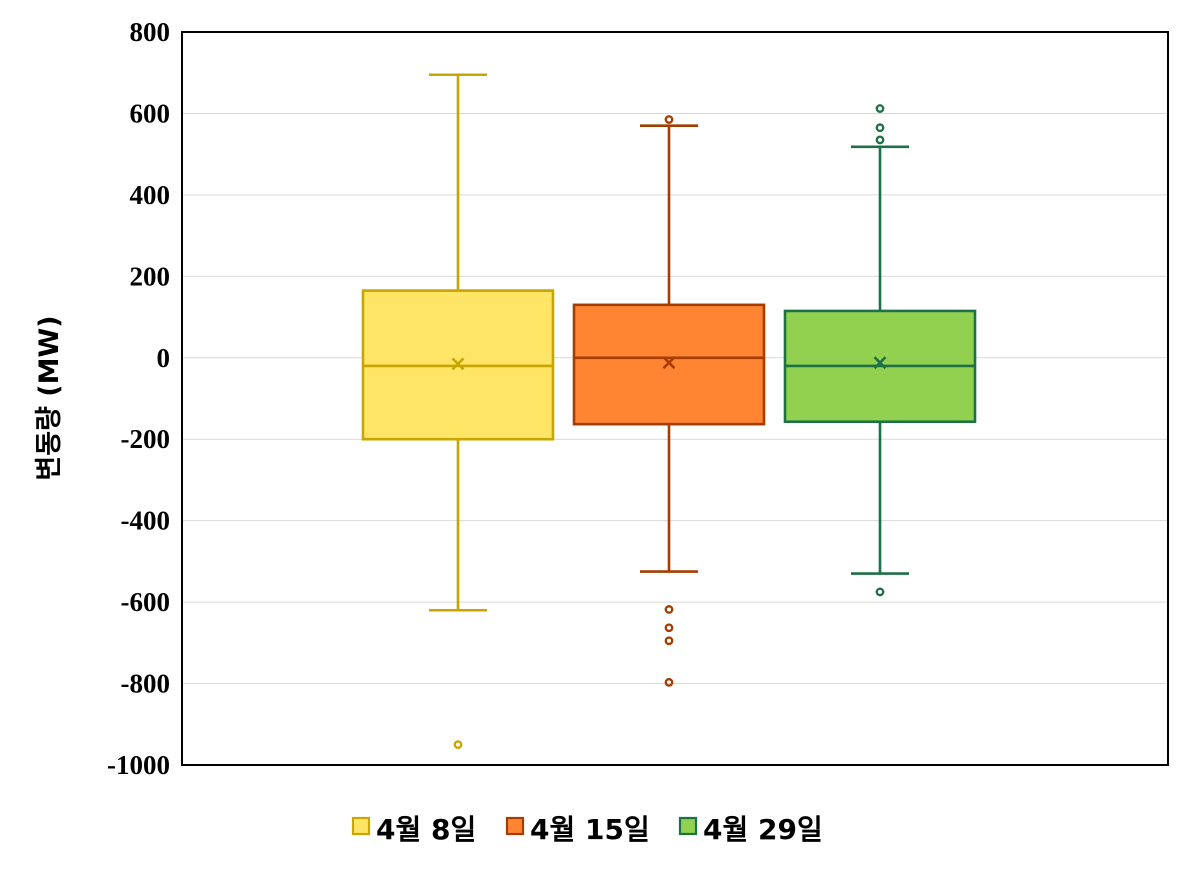 This screenshot has height=873, width=1183. What do you see at coordinates (164, 358) in the screenshot?
I see `y-tick-label: 0` at bounding box center [164, 358].